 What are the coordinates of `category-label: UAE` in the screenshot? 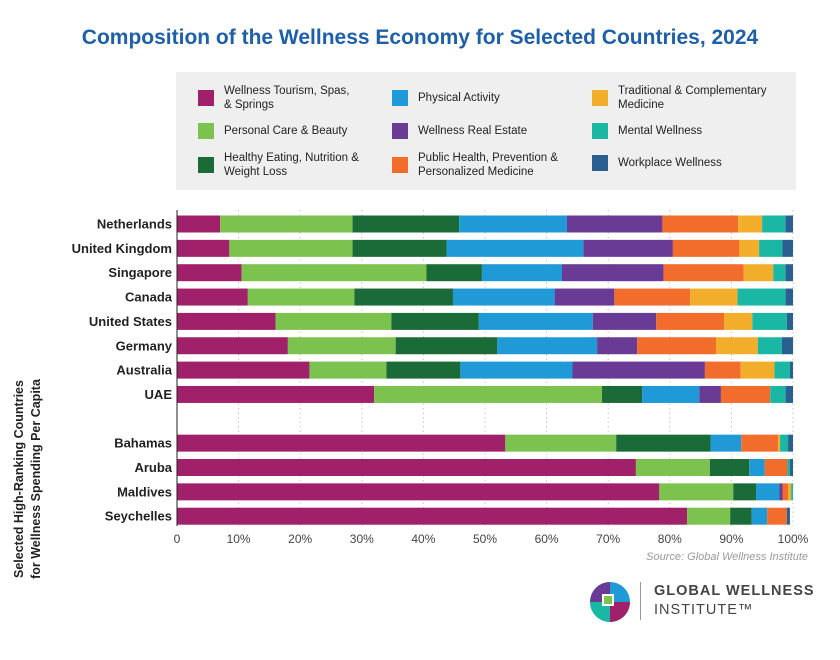 It's located at (159, 394).